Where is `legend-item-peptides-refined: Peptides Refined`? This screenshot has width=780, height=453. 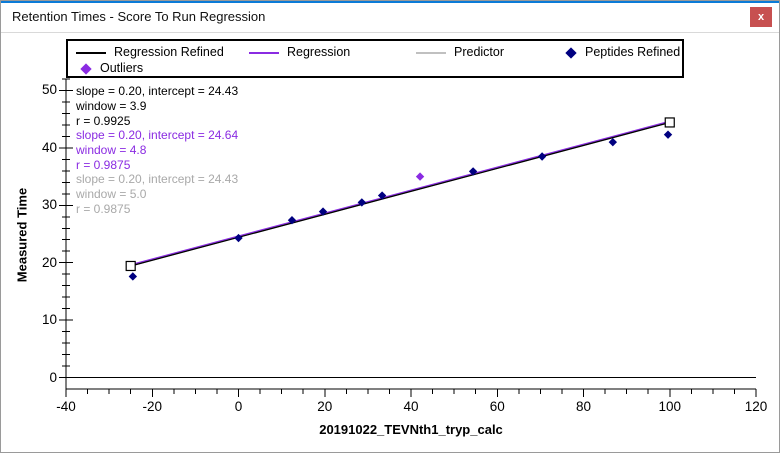
legend-item-peptides-refined: Peptides Refined is located at coordinates (622, 52).